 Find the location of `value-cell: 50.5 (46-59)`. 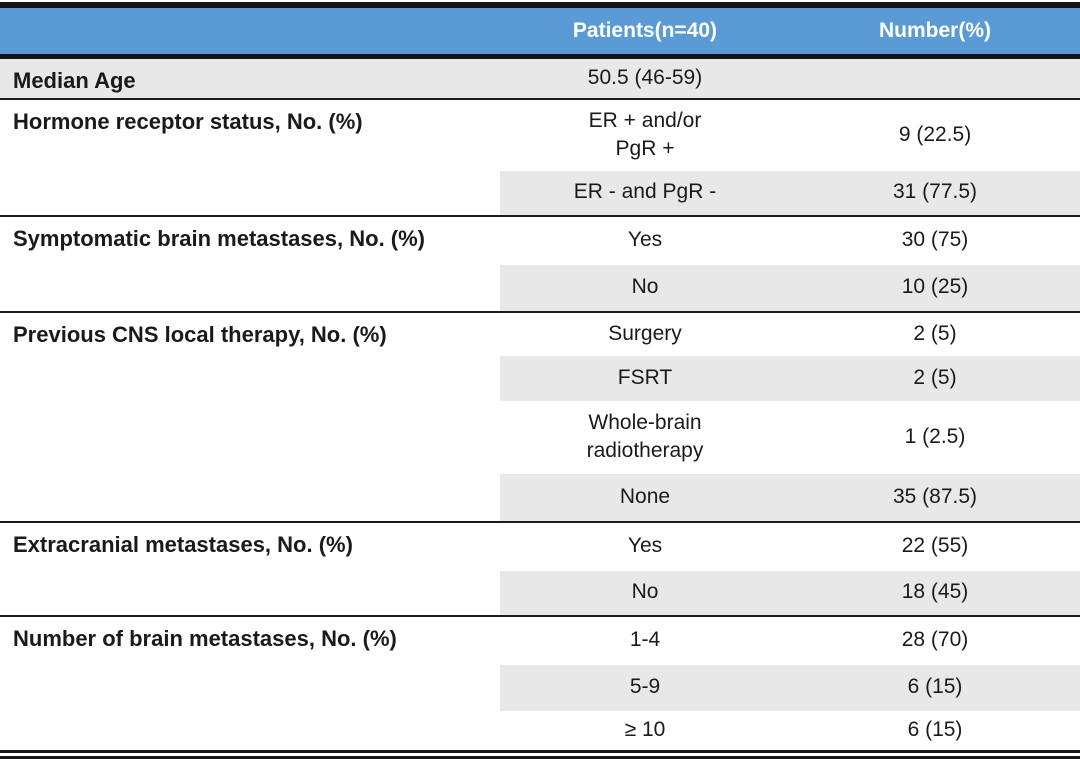

value-cell: 50.5 (46-59) is located at coordinates (645, 77).